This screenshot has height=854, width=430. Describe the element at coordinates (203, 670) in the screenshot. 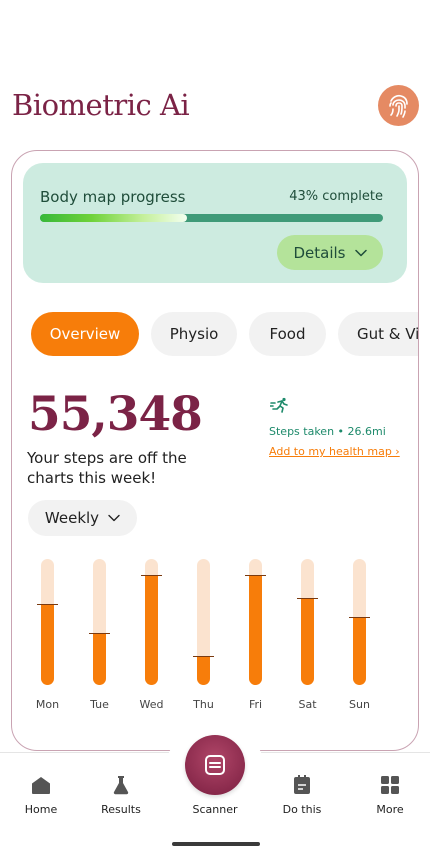

I see `bar-fill-thu` at that location.